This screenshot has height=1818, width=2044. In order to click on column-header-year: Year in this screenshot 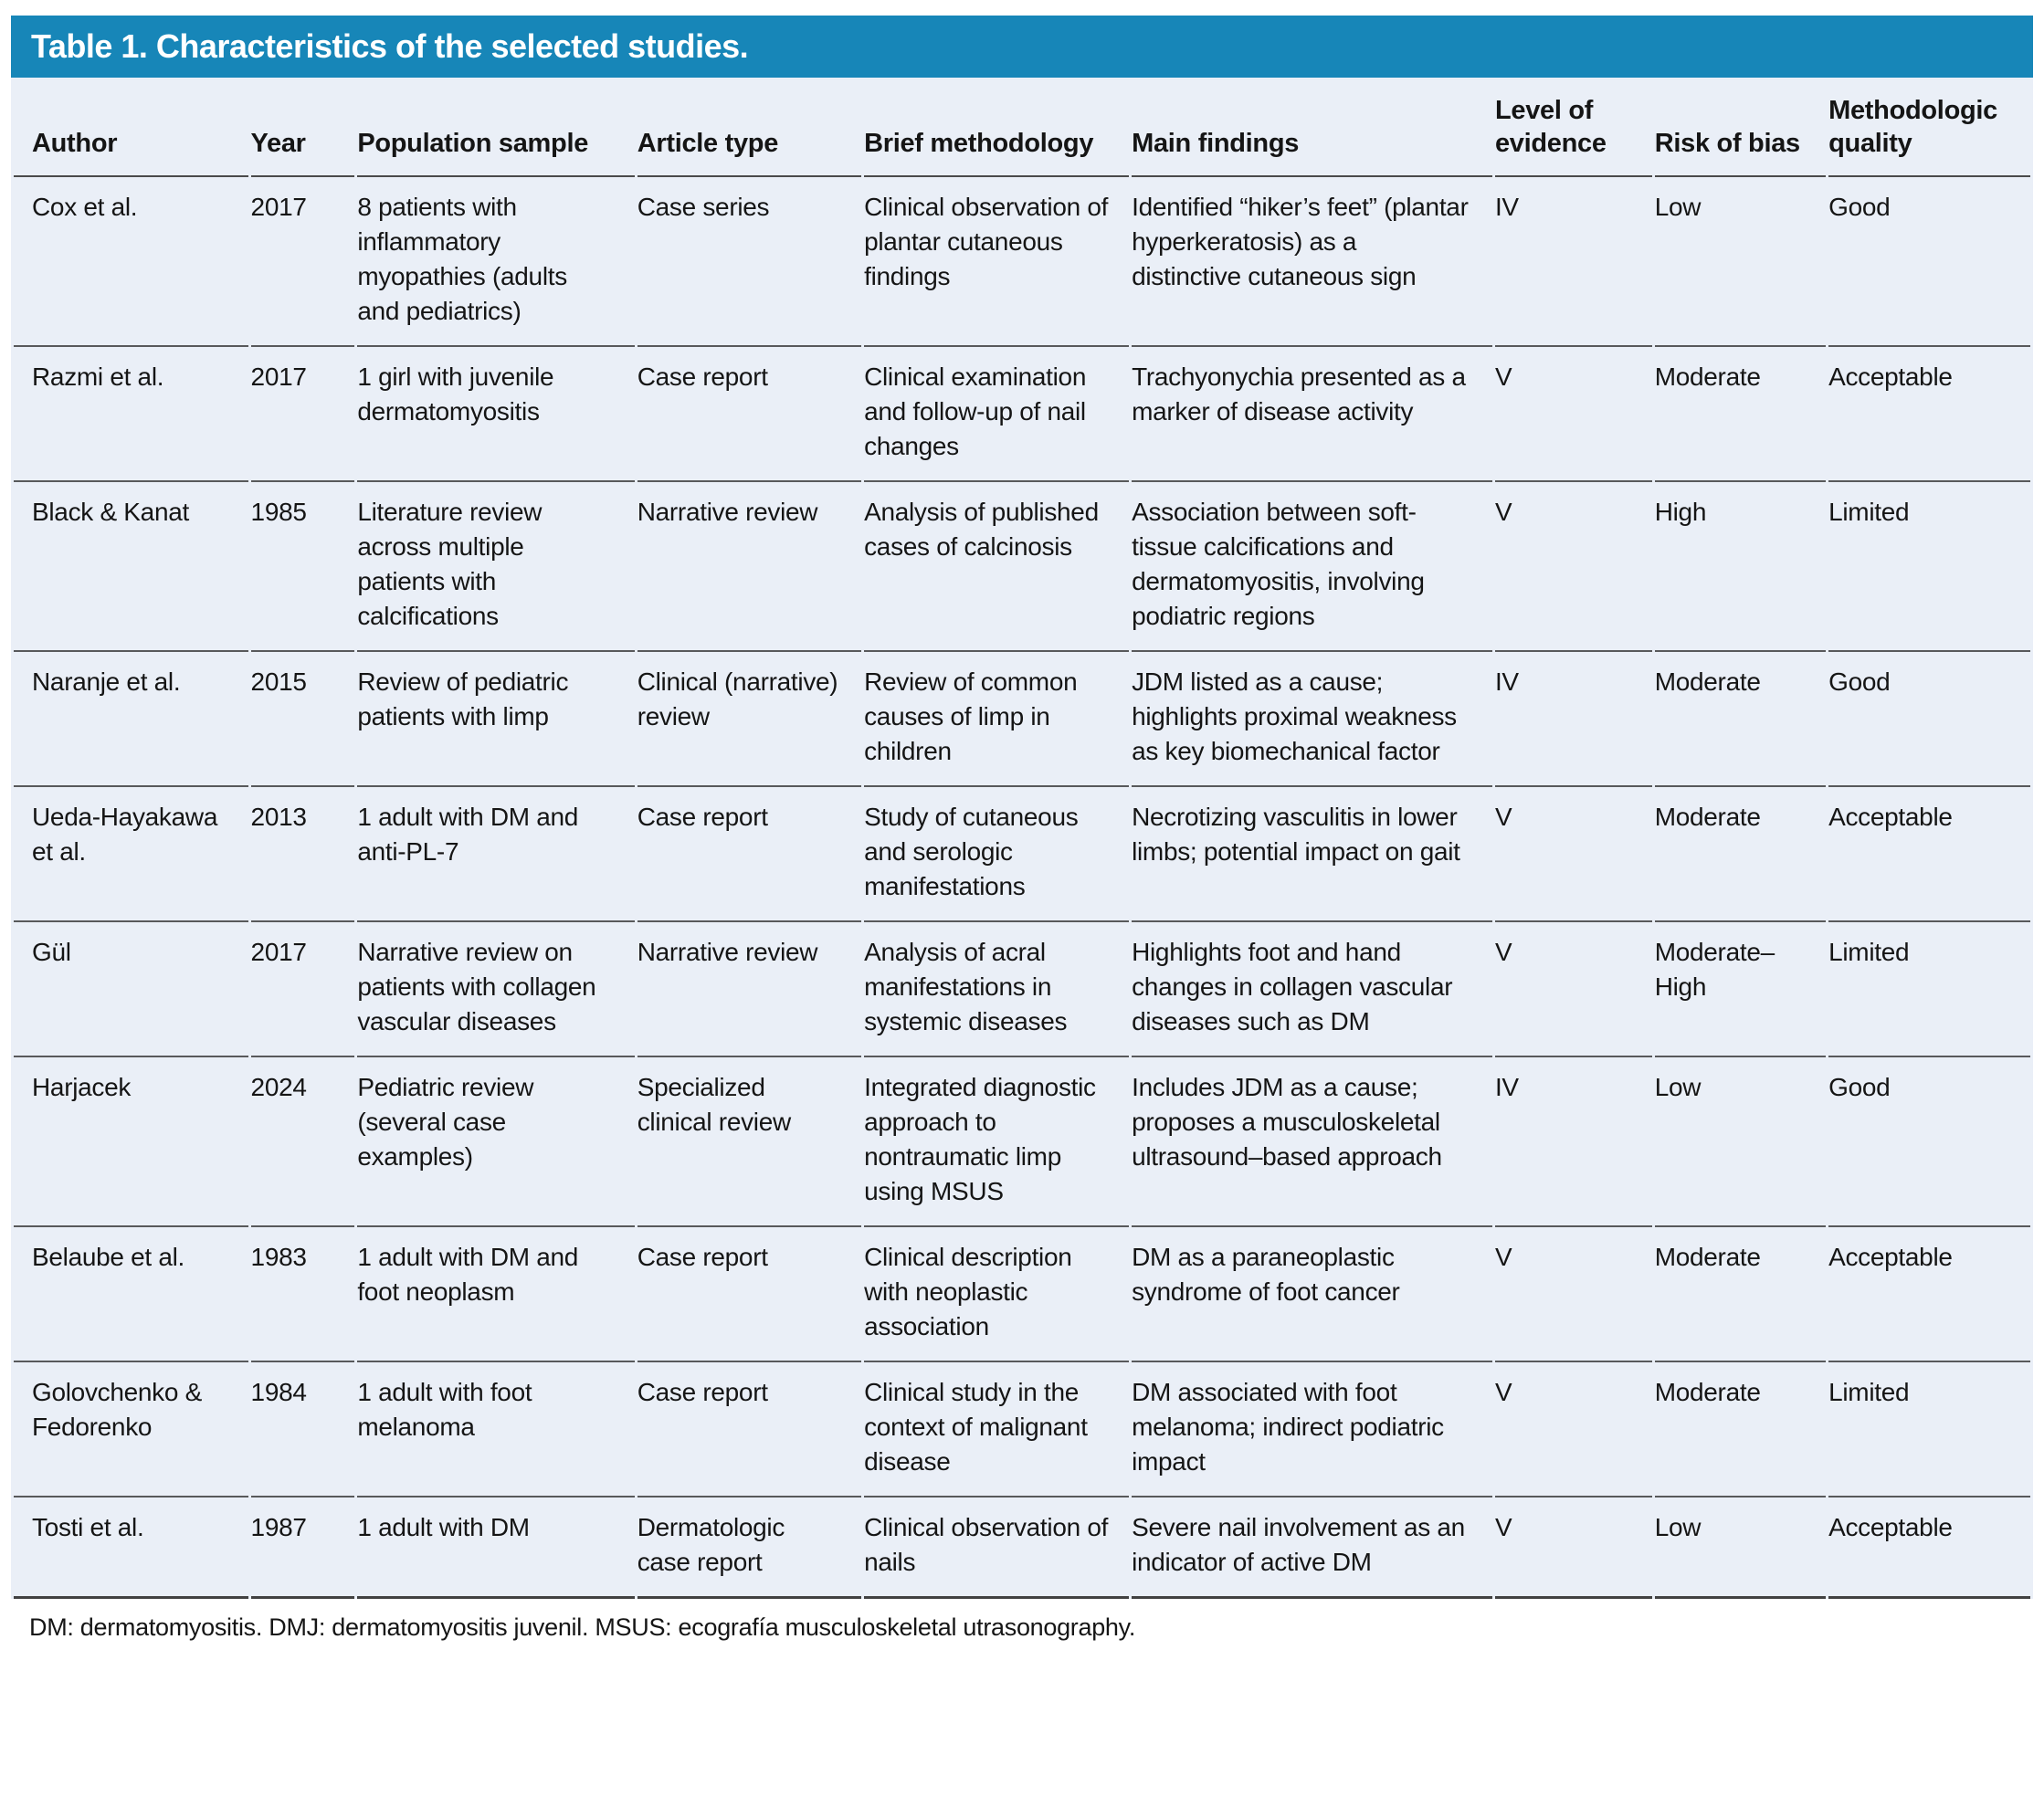, I will do `click(302, 127)`.